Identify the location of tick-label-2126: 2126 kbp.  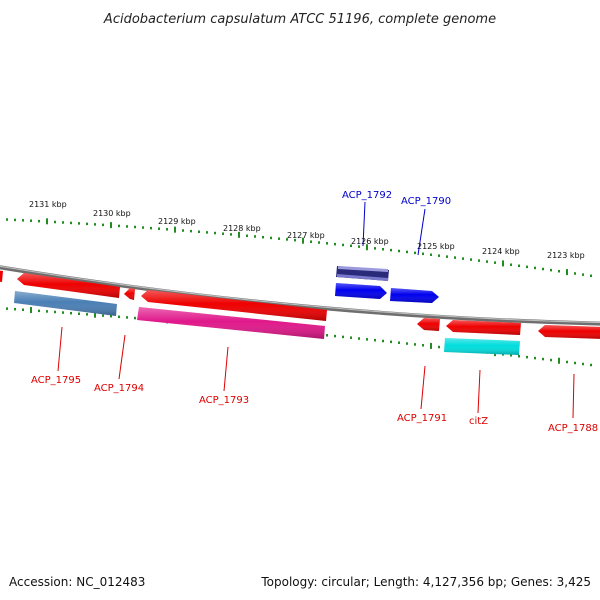
(370, 241).